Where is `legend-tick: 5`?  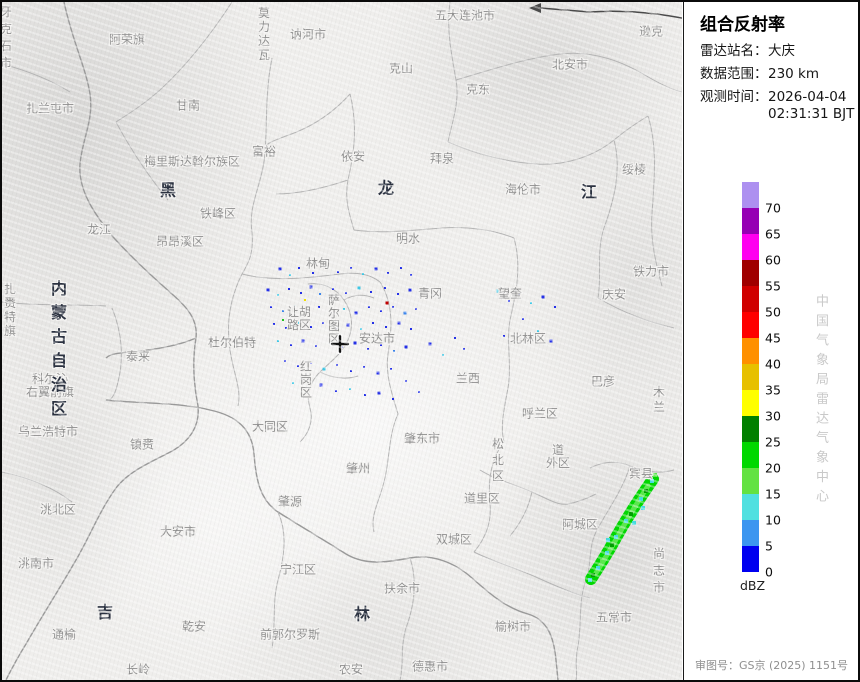 legend-tick: 5 is located at coordinates (769, 546).